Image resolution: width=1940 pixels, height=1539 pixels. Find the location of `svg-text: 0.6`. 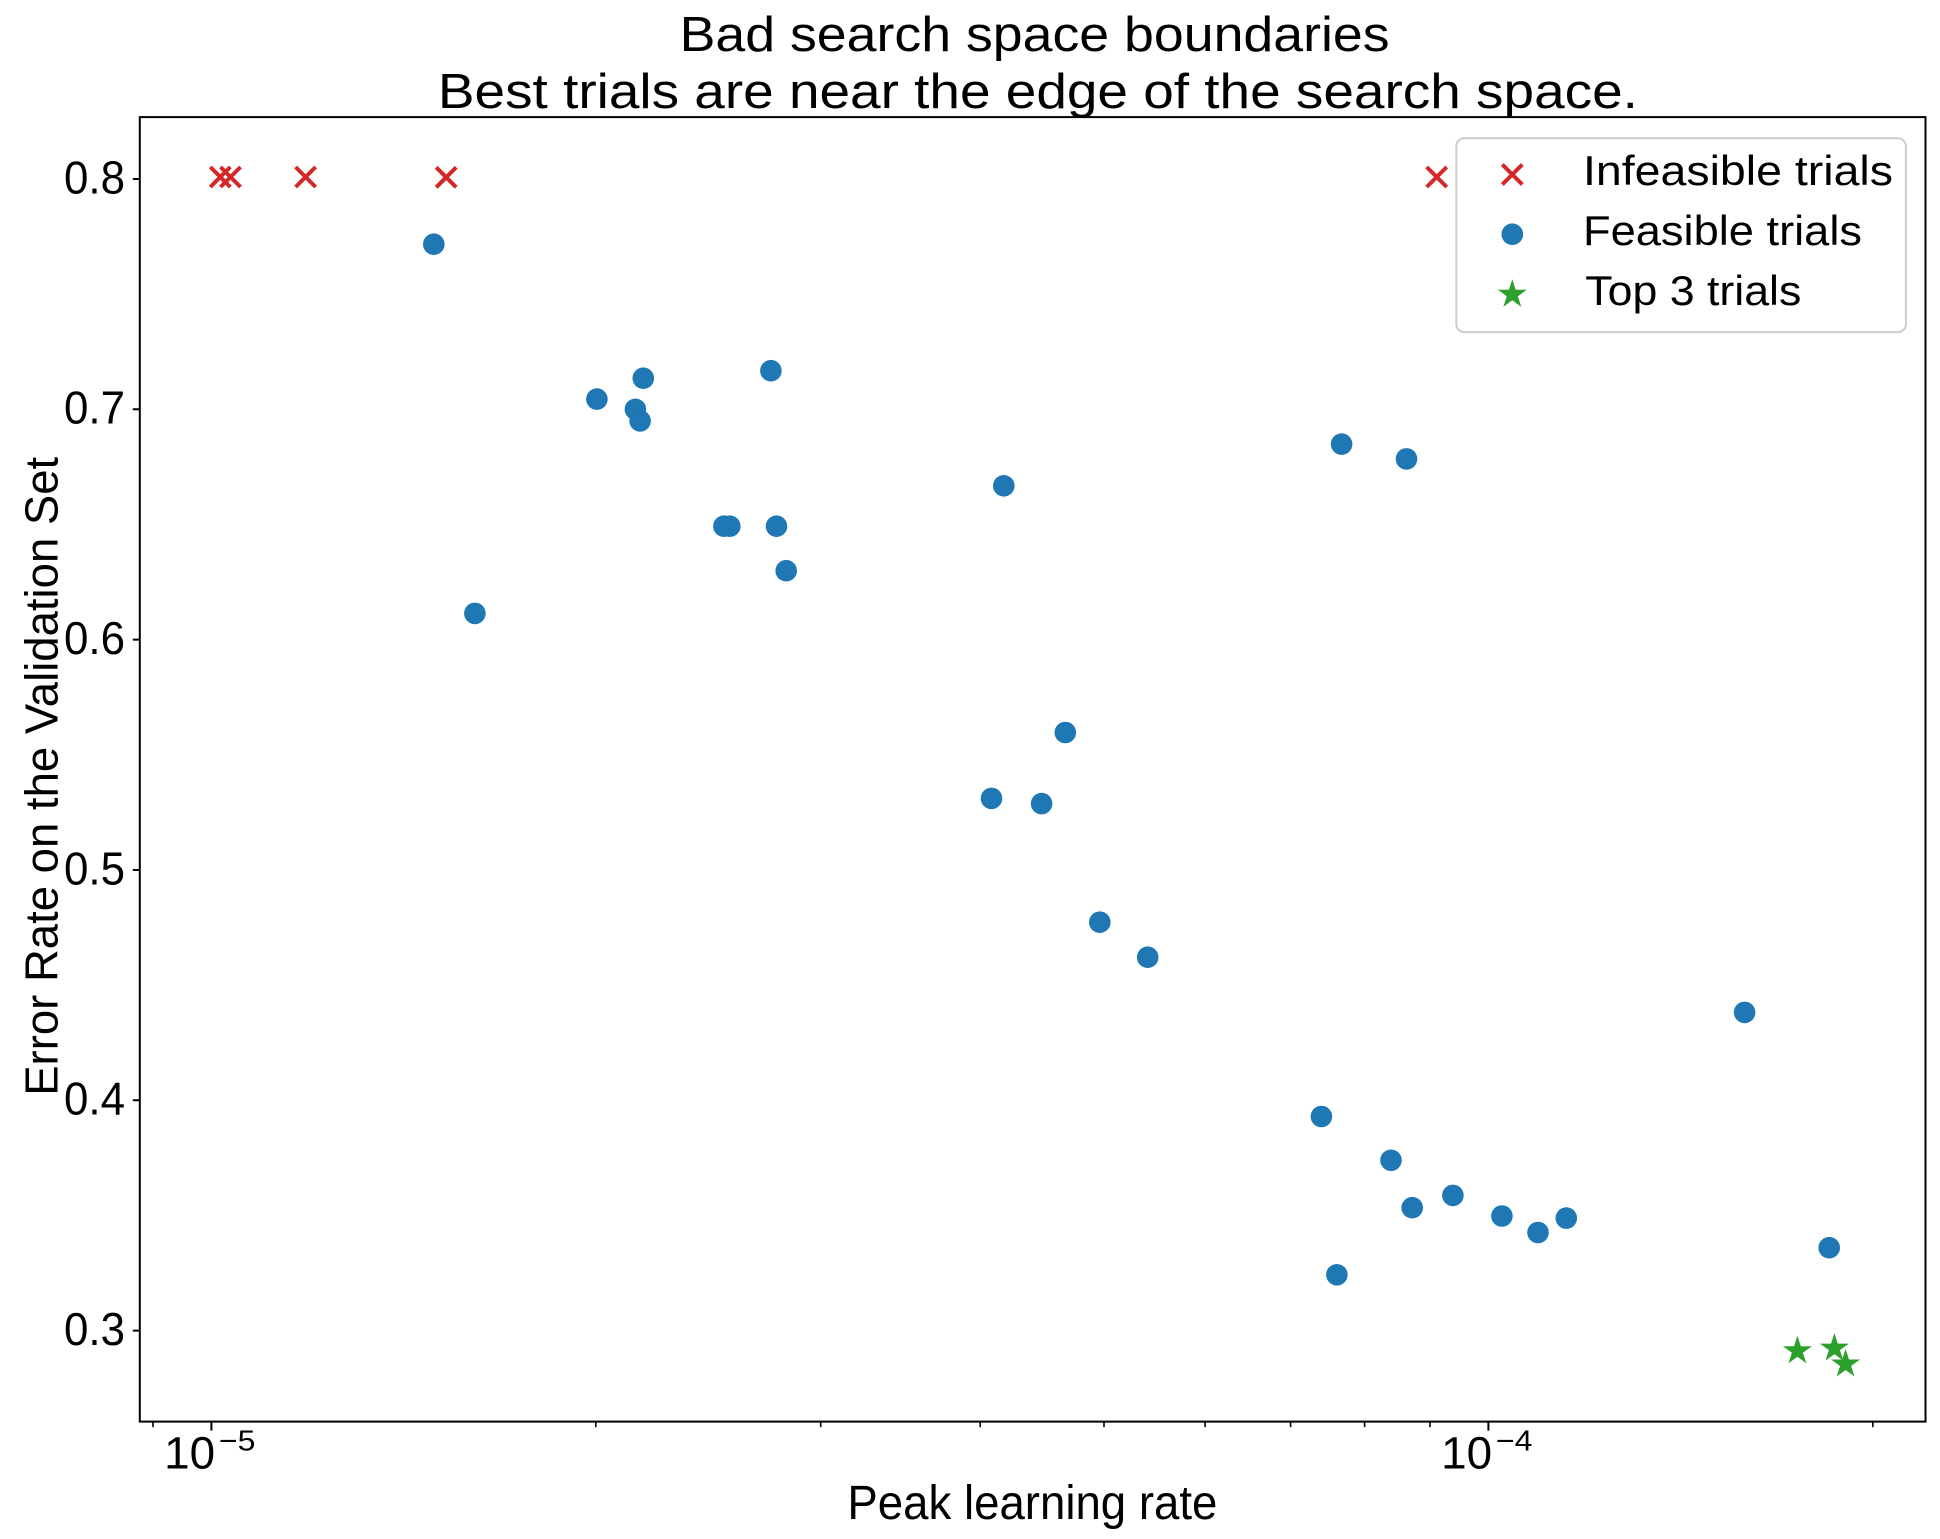

svg-text: 0.6 is located at coordinates (94, 638).